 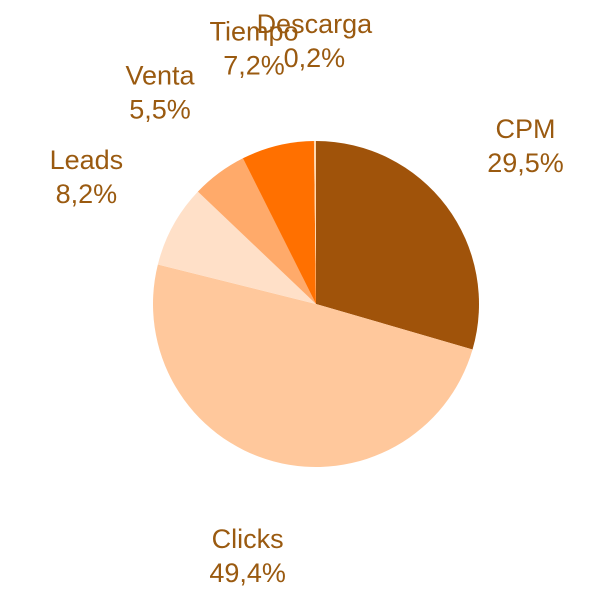 What do you see at coordinates (315, 24) in the screenshot?
I see `slice-name: Descarga` at bounding box center [315, 24].